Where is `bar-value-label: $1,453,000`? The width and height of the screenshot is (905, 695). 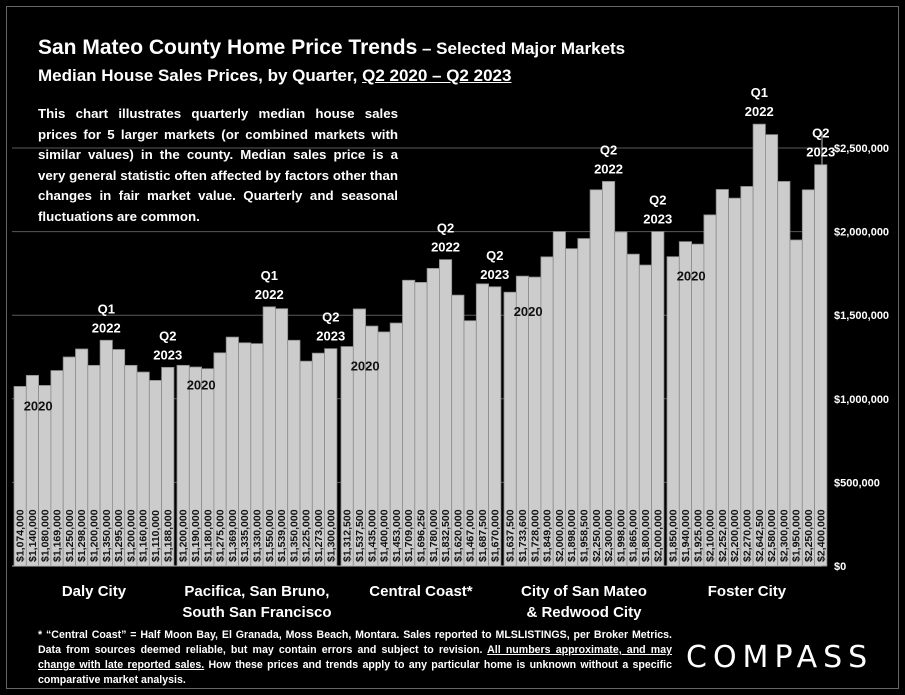 bar-value-label: $1,453,000 is located at coordinates (397, 535).